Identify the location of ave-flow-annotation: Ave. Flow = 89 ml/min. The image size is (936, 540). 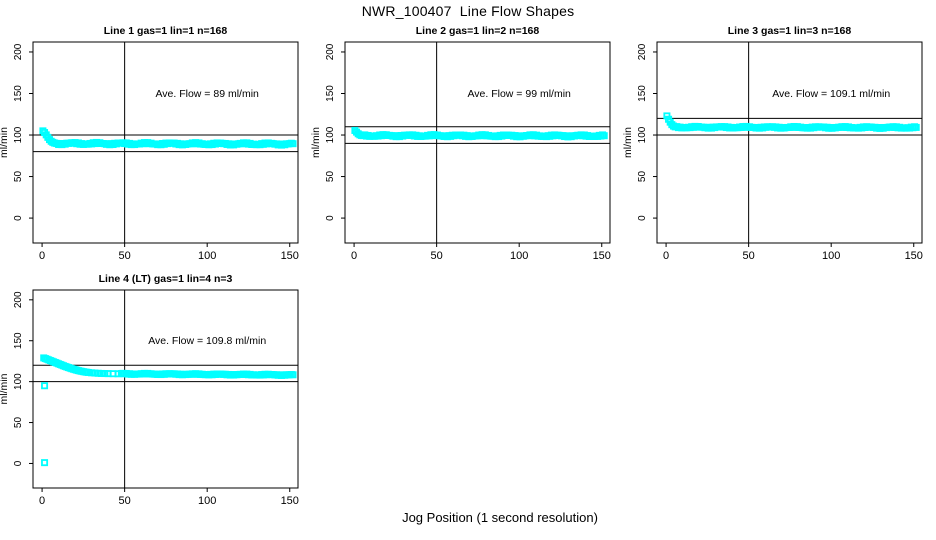
(207, 94).